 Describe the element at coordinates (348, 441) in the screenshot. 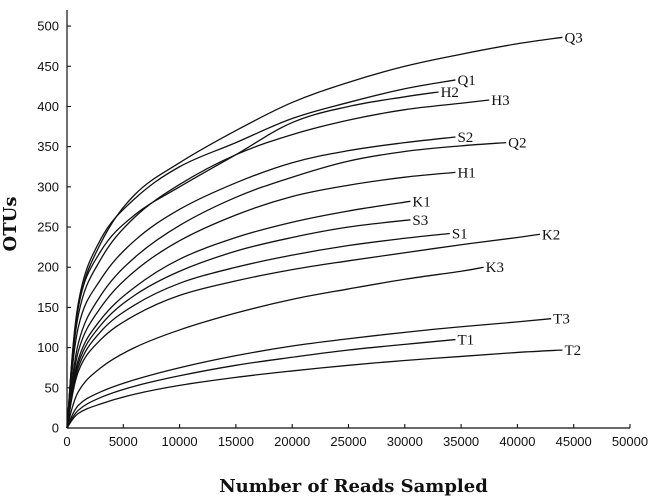

I see `x-tick-label: 25000` at that location.